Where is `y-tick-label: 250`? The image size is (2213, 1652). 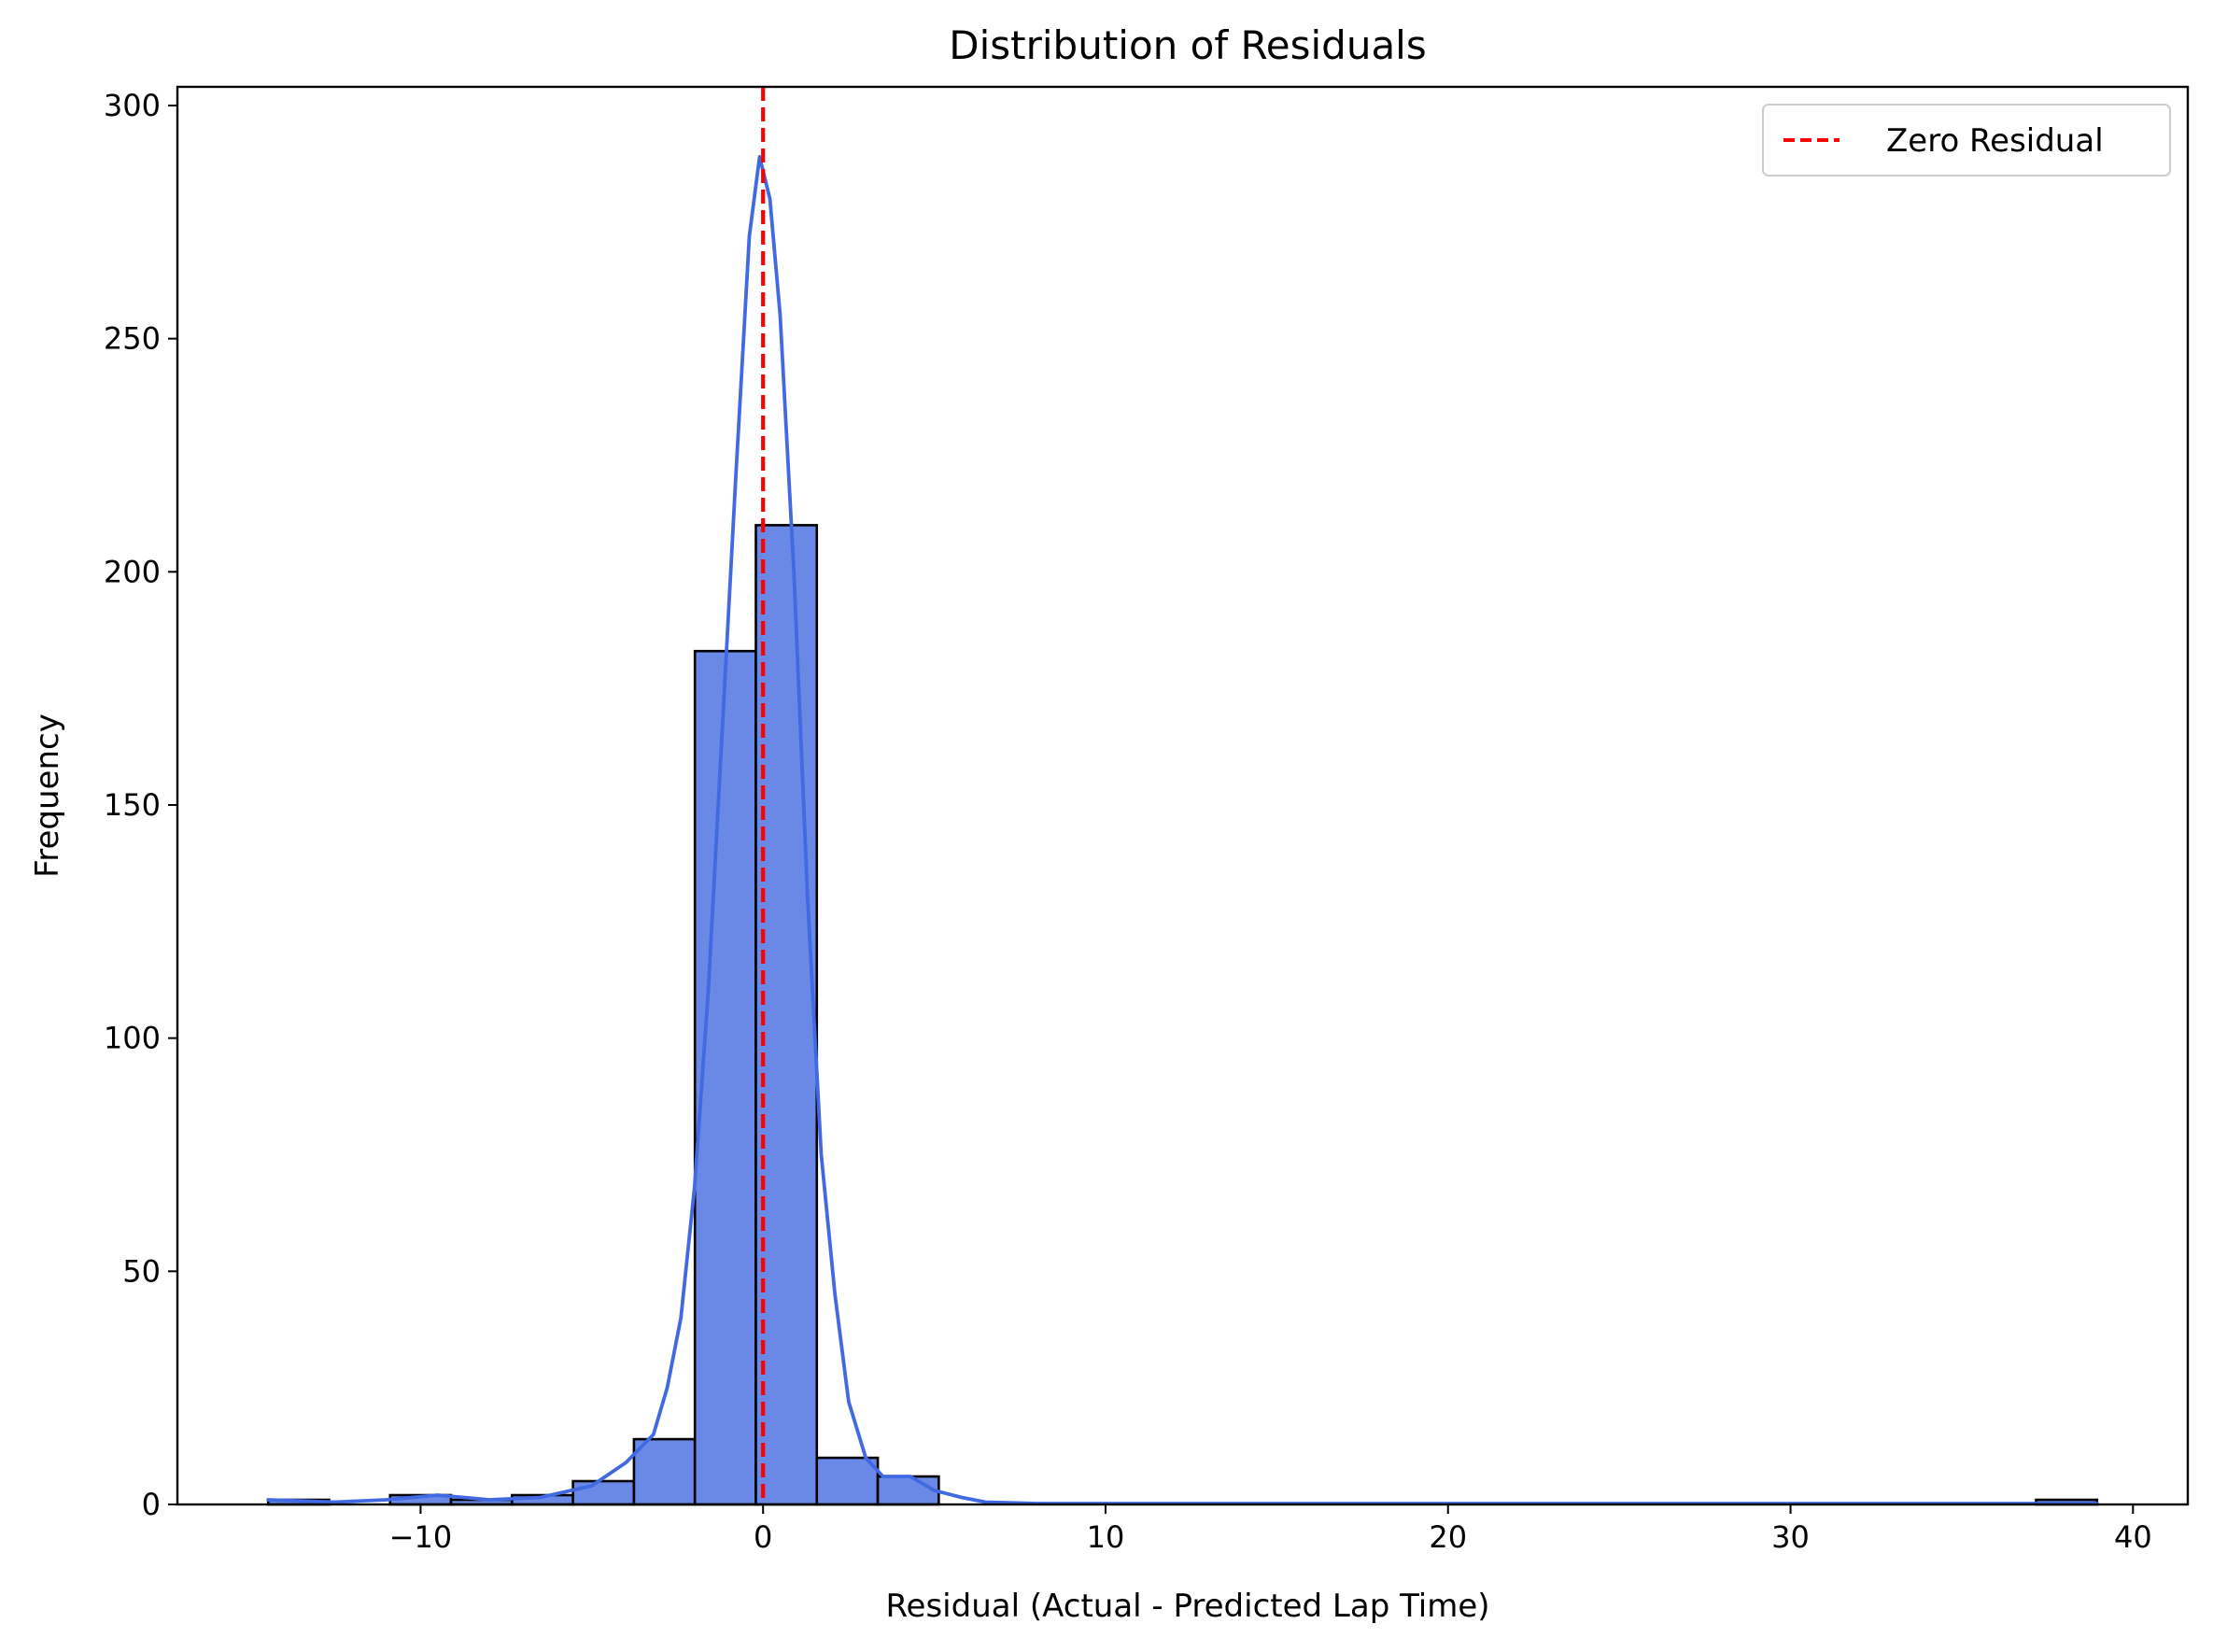 y-tick-label: 250 is located at coordinates (133, 339).